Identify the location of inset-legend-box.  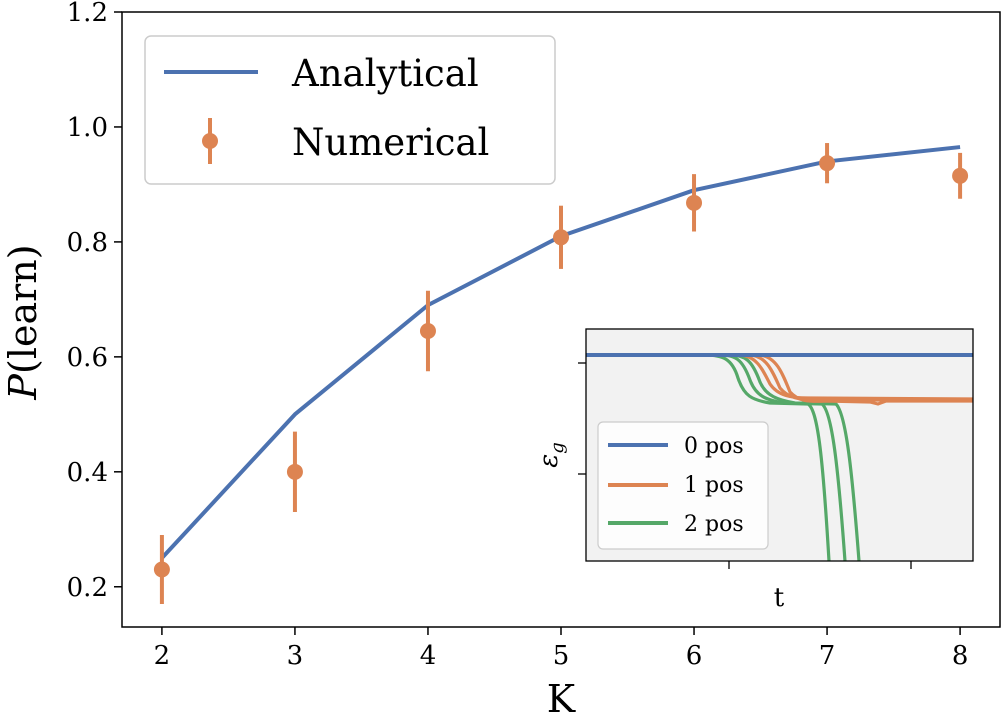
(683, 485).